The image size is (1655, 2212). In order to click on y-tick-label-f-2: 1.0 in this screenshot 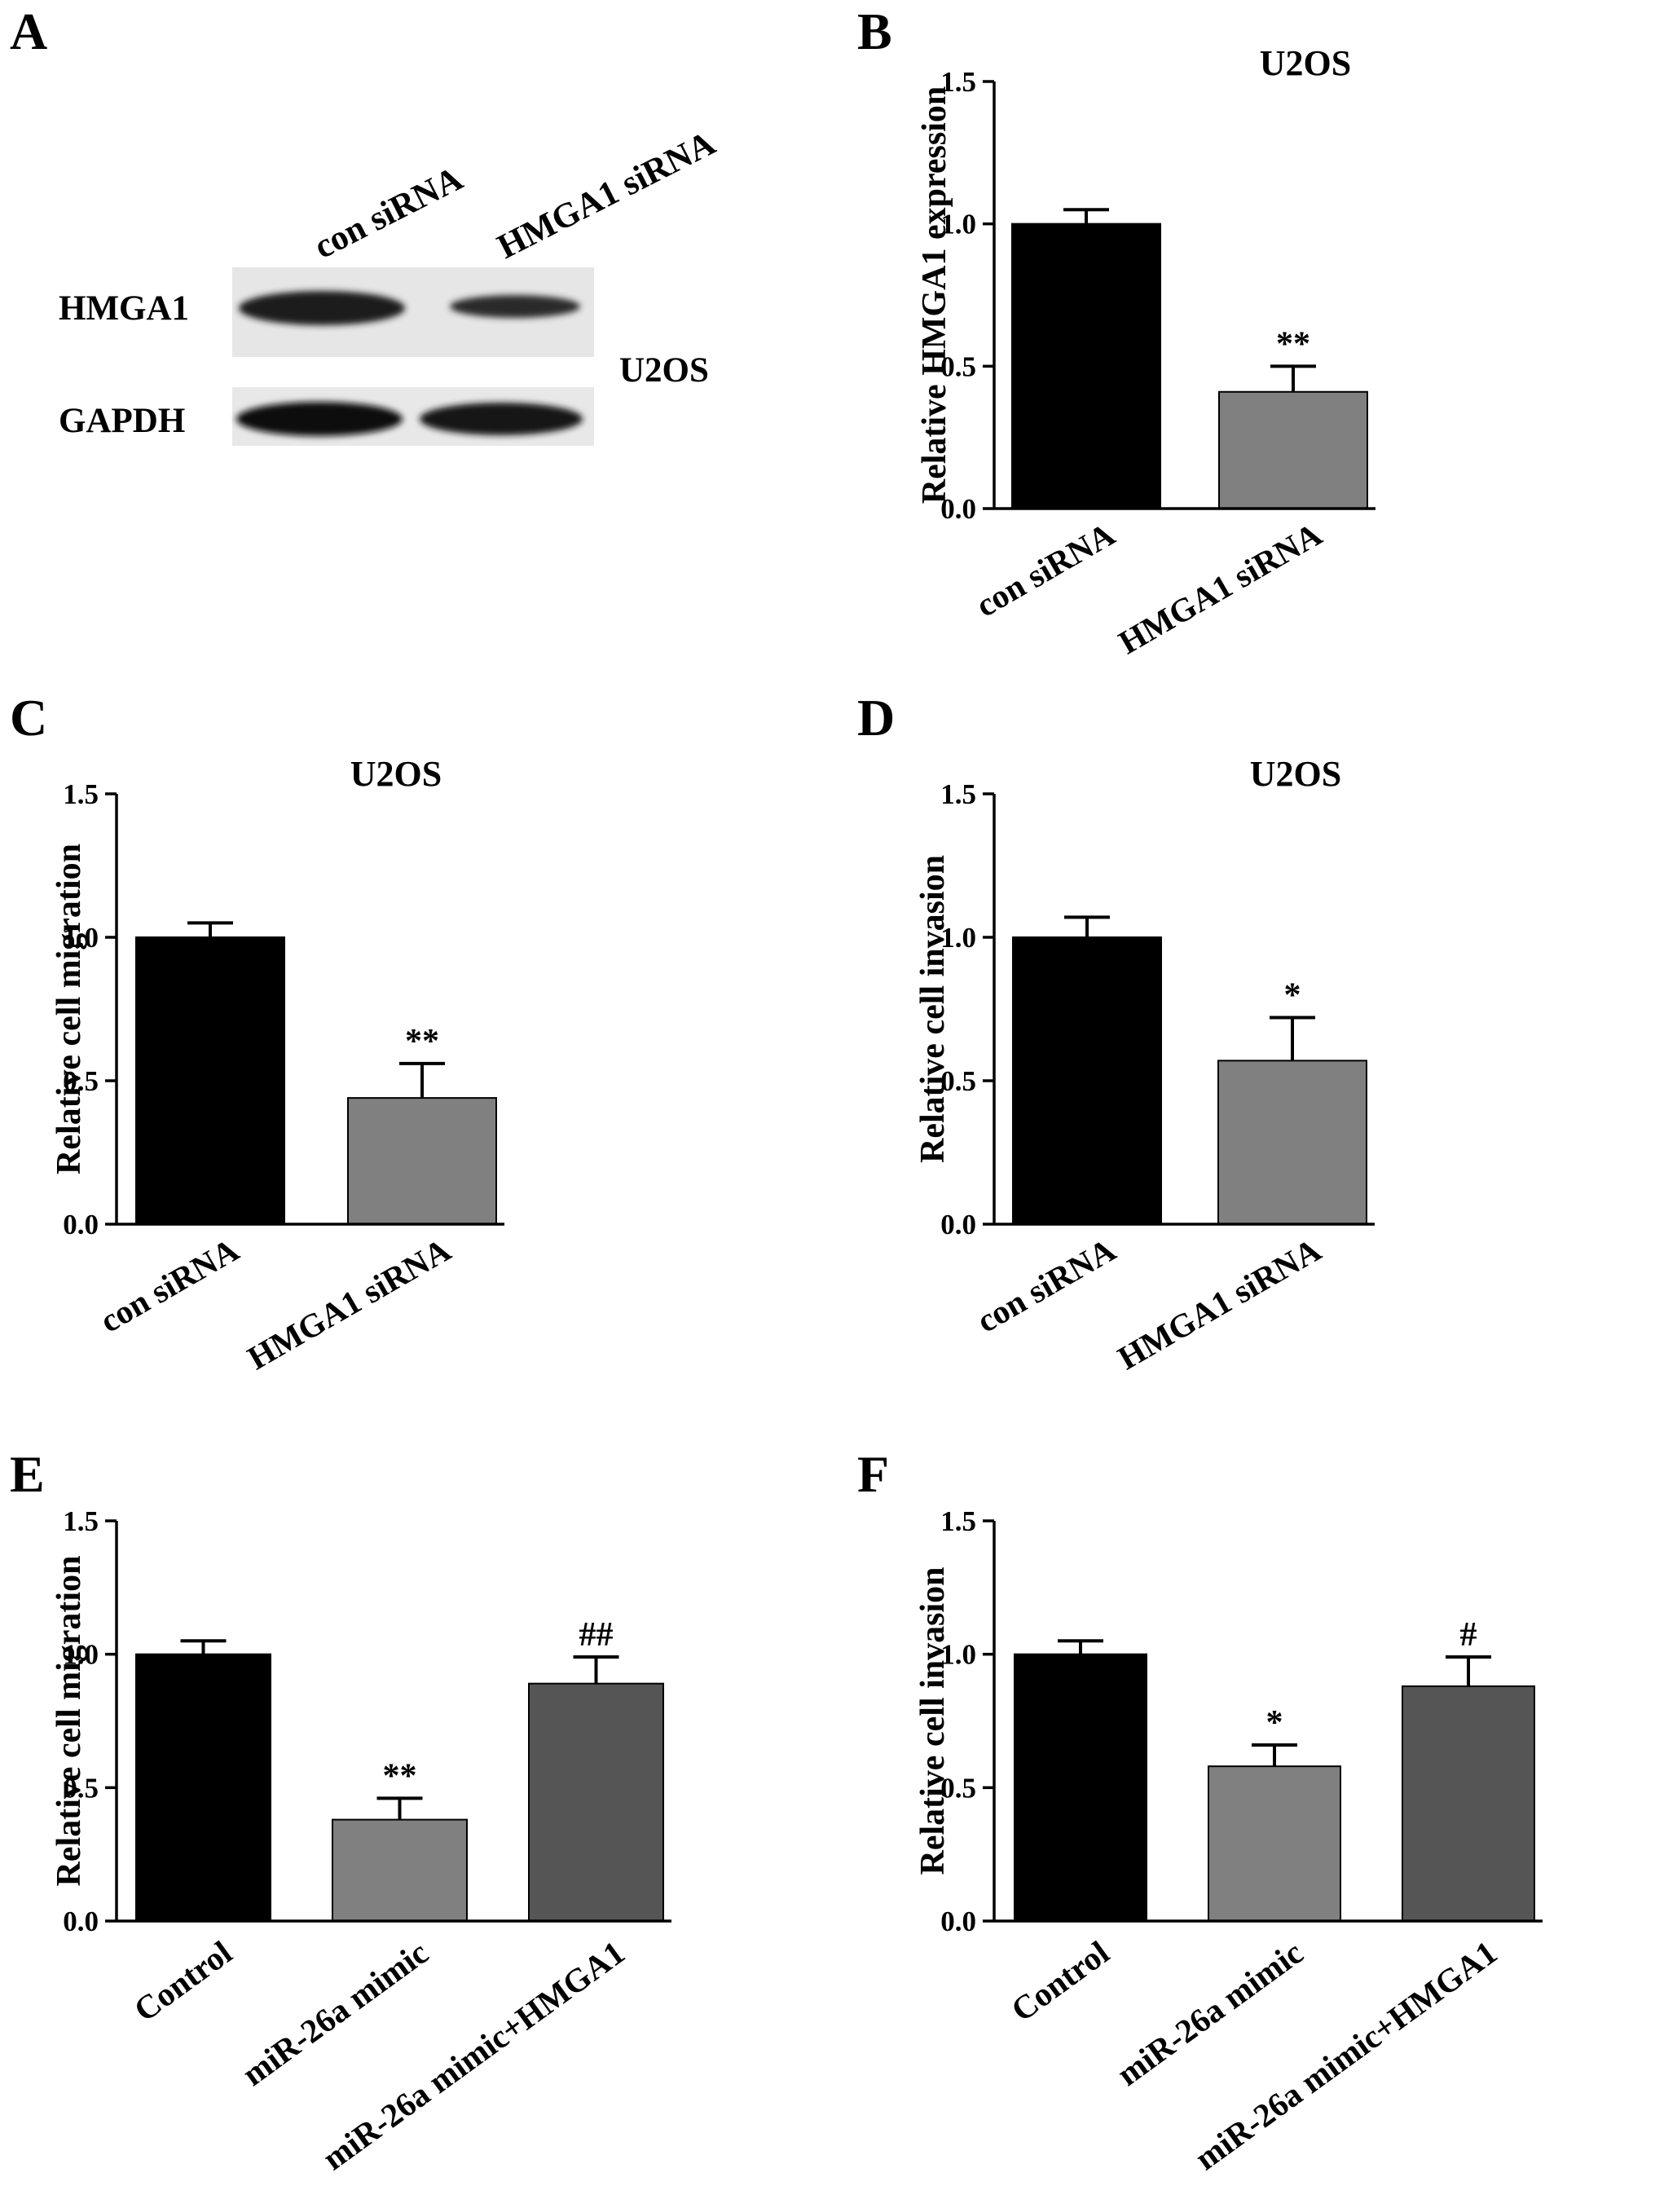, I will do `click(958, 1655)`.